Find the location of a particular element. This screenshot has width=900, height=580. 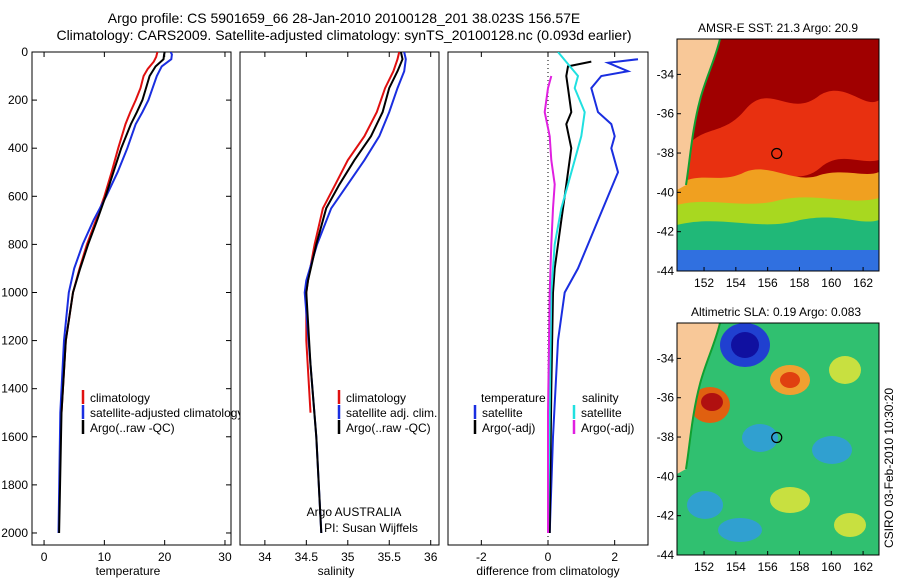

x-tick-label: 35 is located at coordinates (348, 557).